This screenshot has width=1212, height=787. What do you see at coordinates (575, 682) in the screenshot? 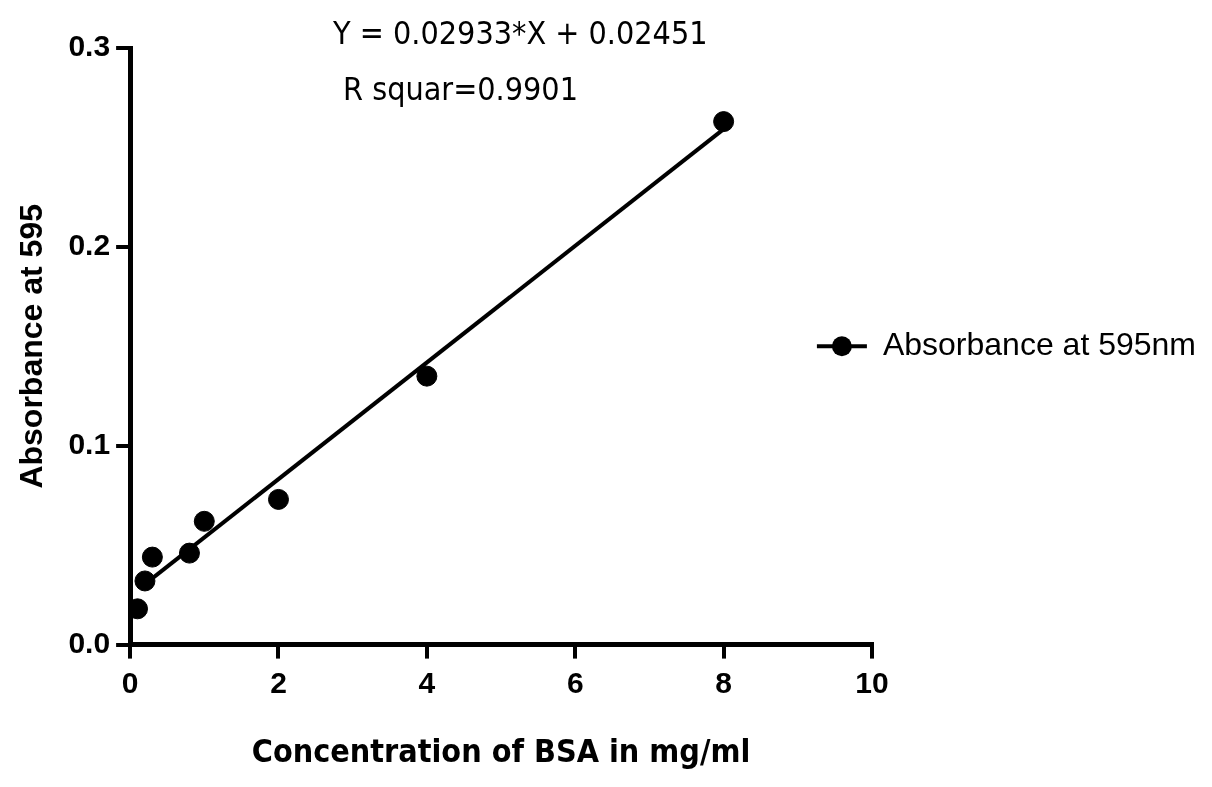
I see `x-tick-label: 6` at bounding box center [575, 682].